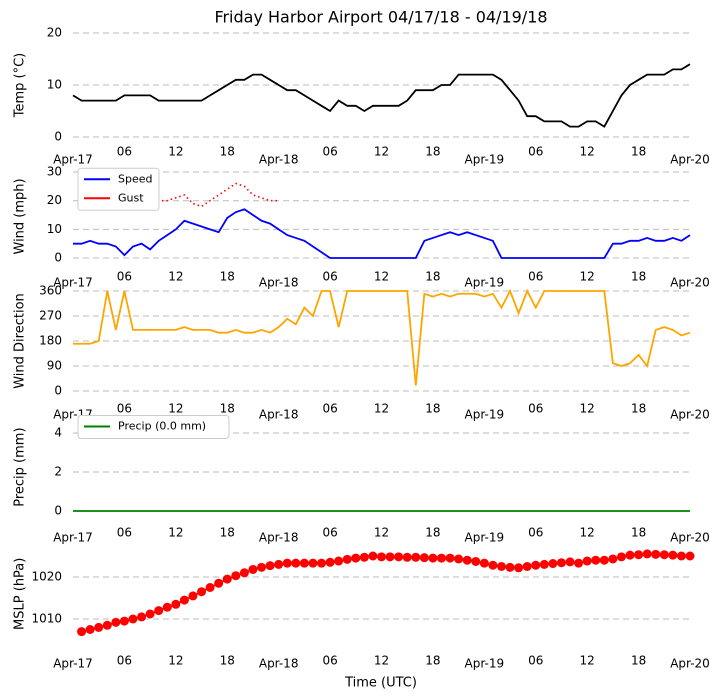  Describe the element at coordinates (131, 197) in the screenshot. I see `legend-label: Gust` at that location.